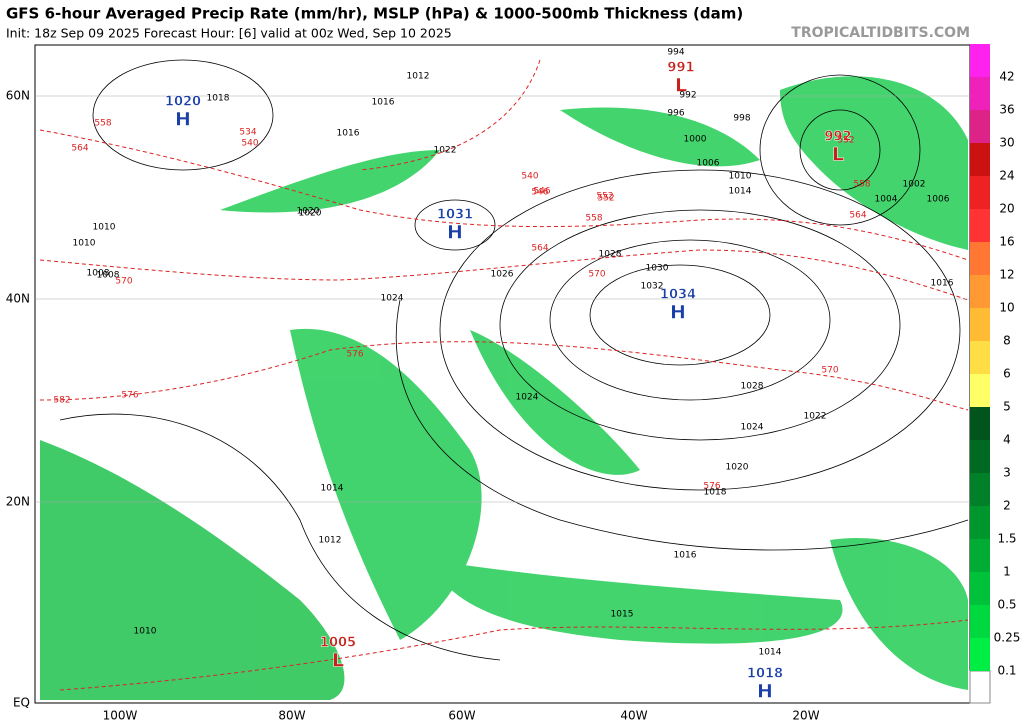  Describe the element at coordinates (1007, 407) in the screenshot. I see `colorbar-label: 5` at that location.